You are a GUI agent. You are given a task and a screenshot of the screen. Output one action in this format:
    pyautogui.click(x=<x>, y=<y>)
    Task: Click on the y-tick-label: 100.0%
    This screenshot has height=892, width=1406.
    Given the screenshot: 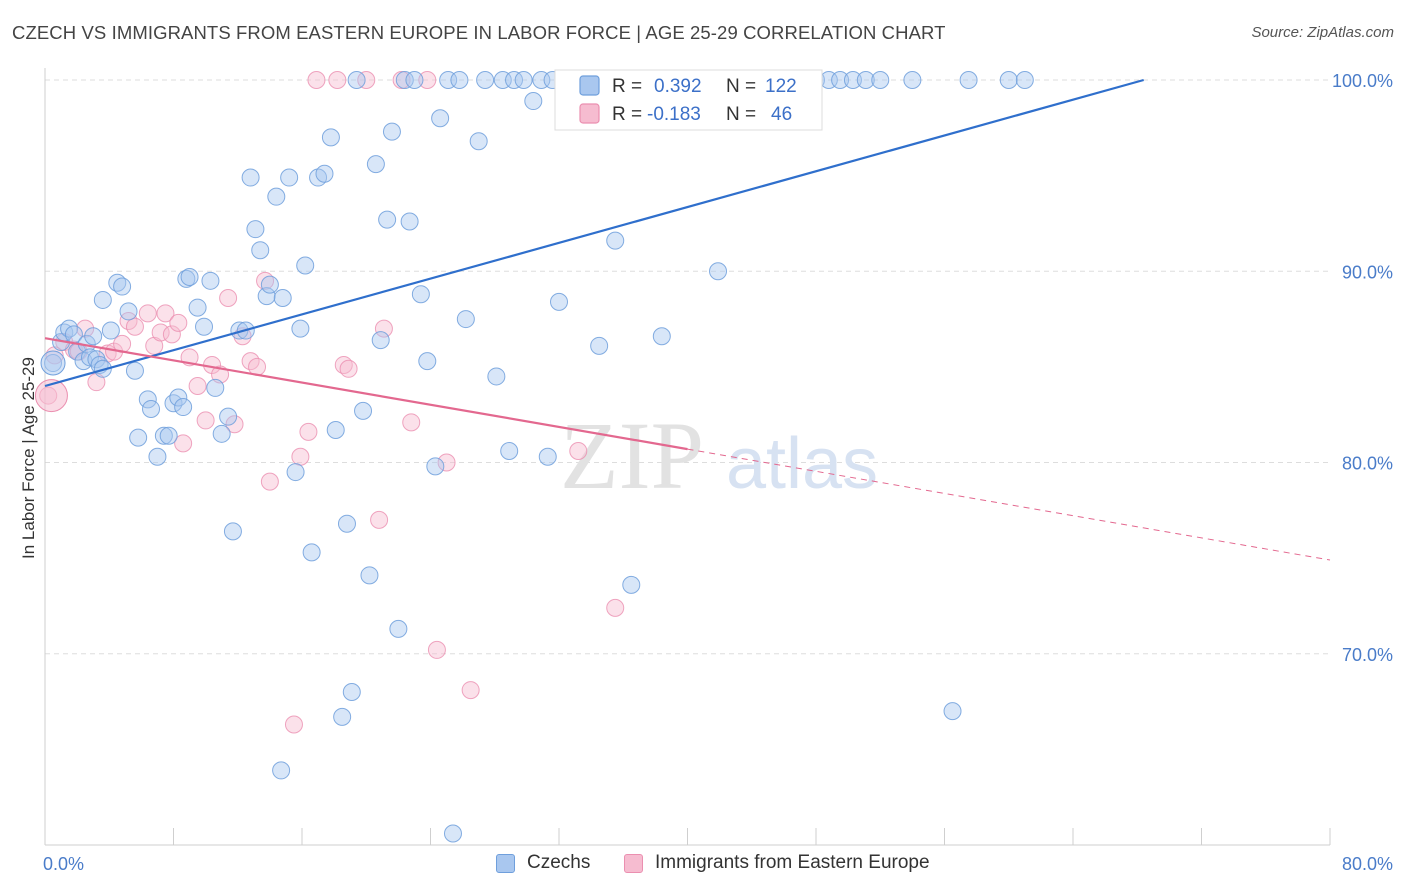 What is the action you would take?
    pyautogui.click(x=1362, y=81)
    